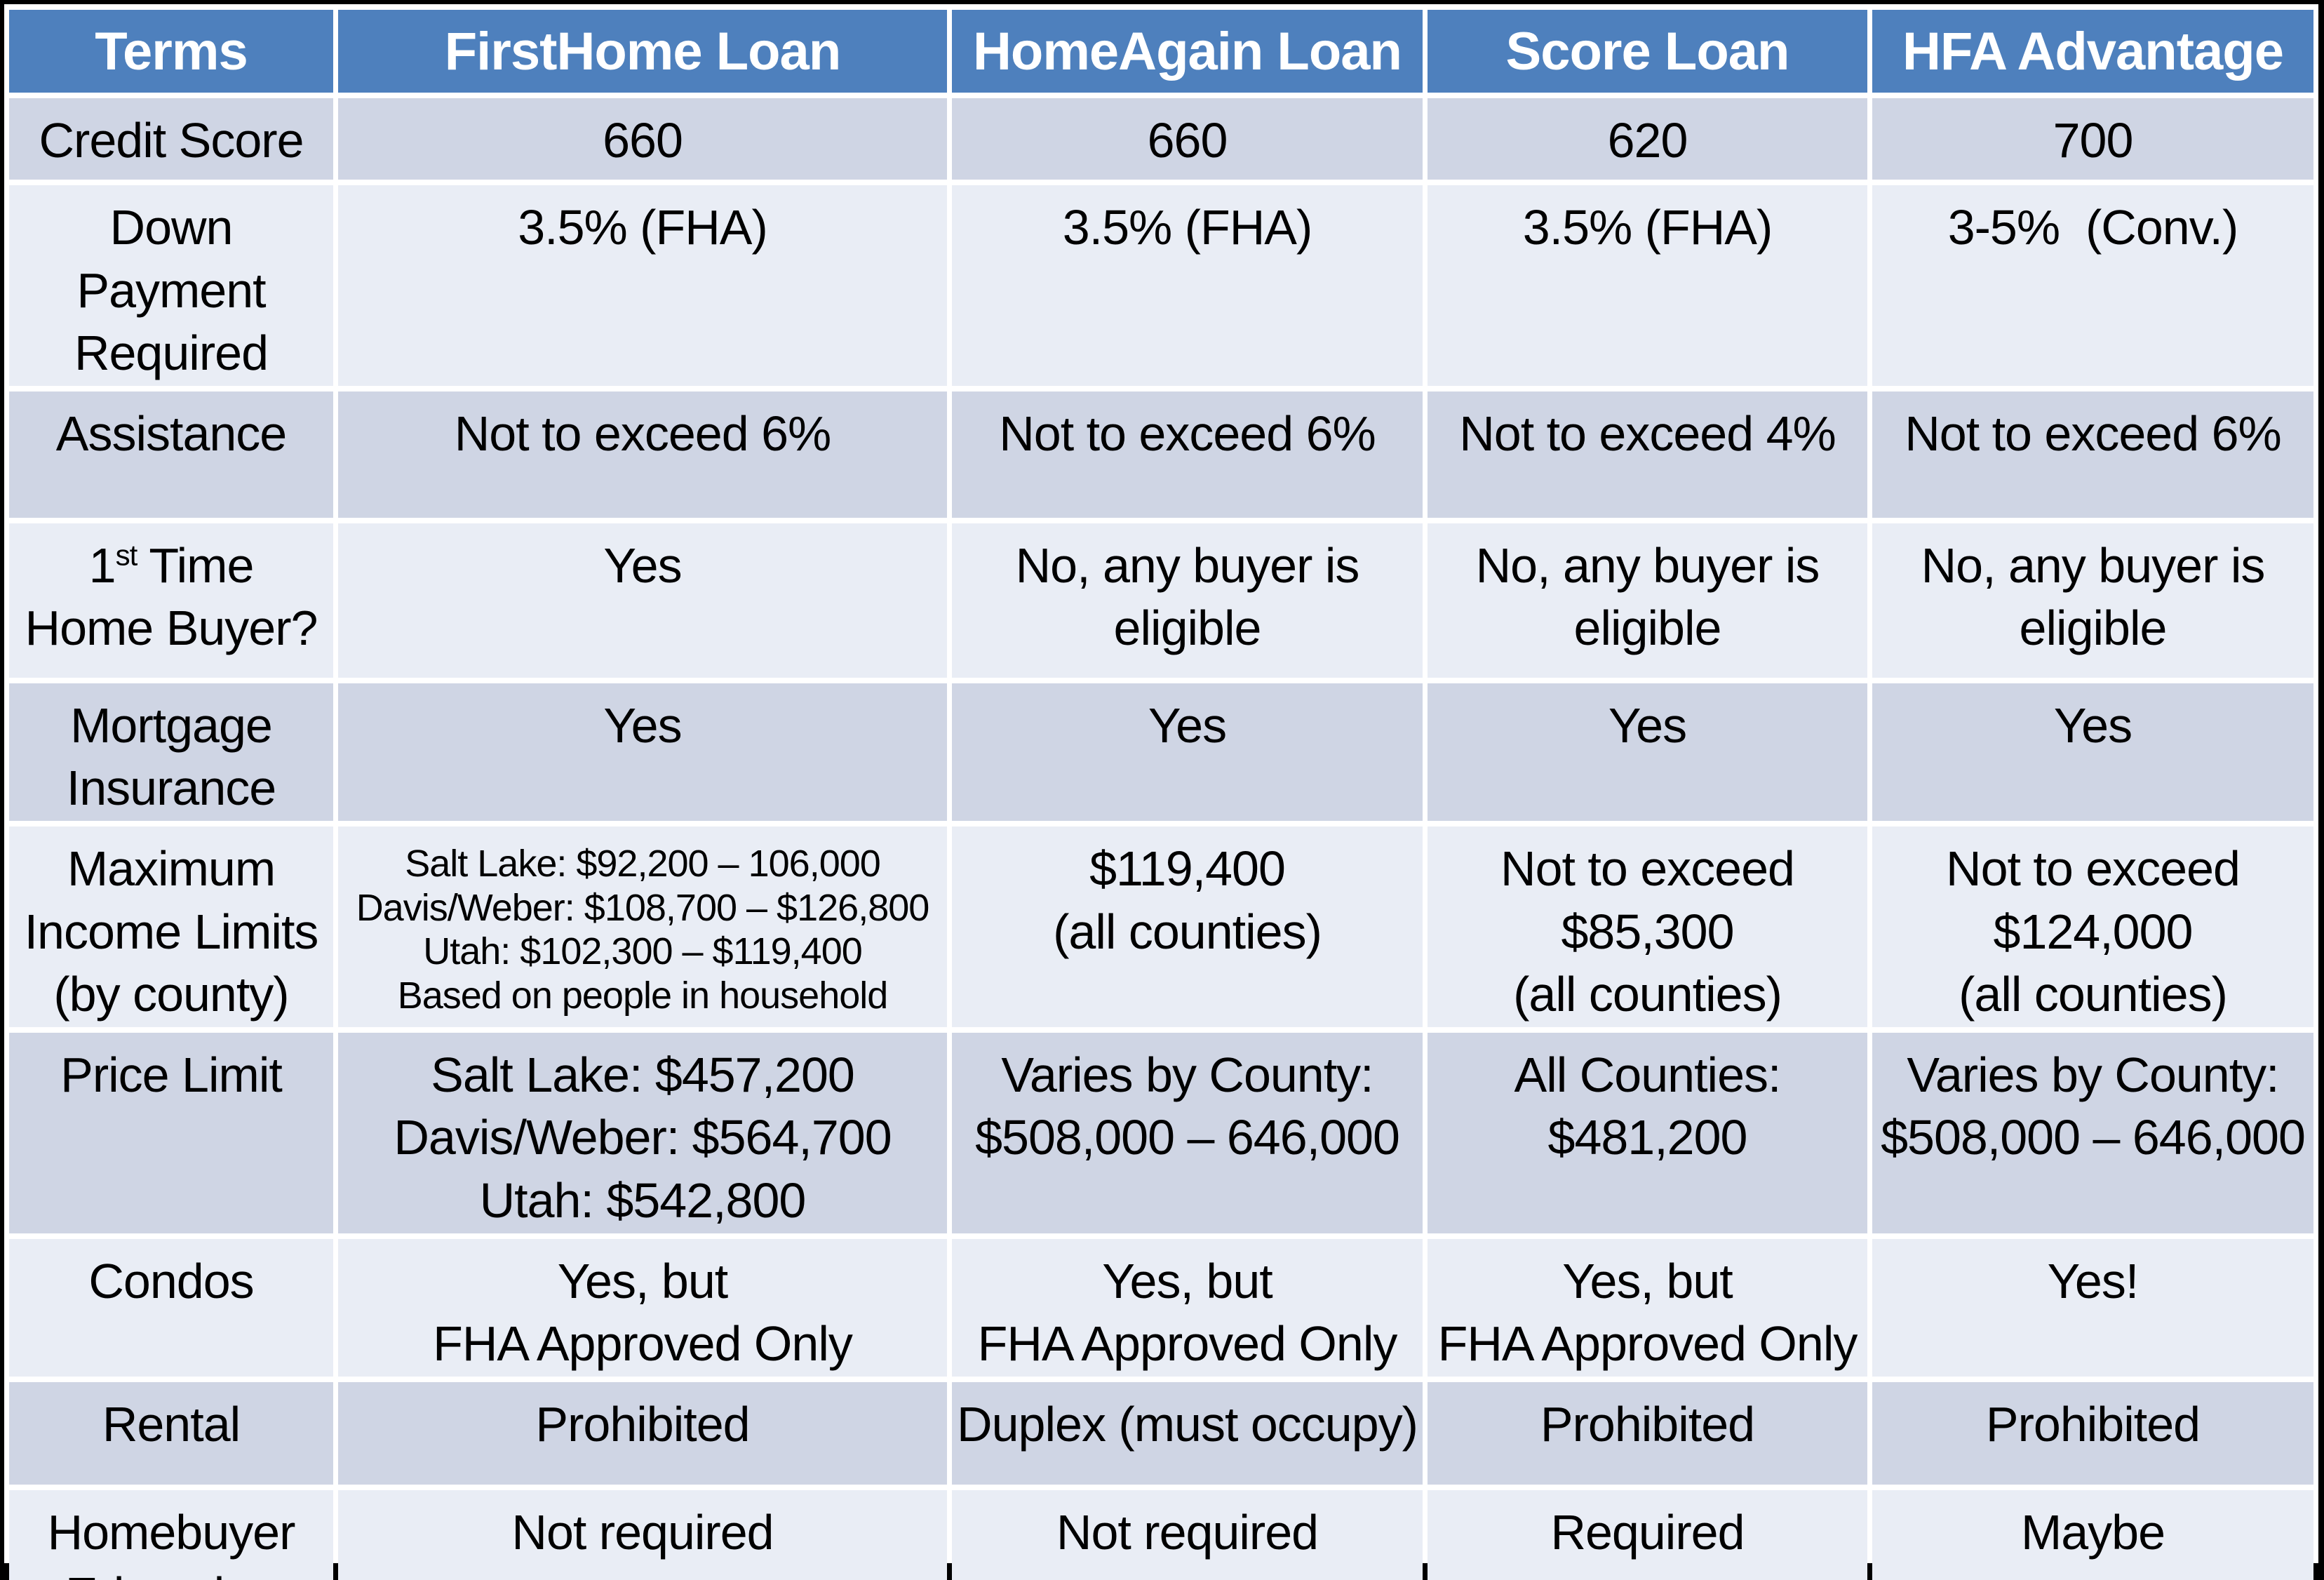  I want to click on cell-rental-homeagain: Duplex (must occupy), so click(1187, 1433).